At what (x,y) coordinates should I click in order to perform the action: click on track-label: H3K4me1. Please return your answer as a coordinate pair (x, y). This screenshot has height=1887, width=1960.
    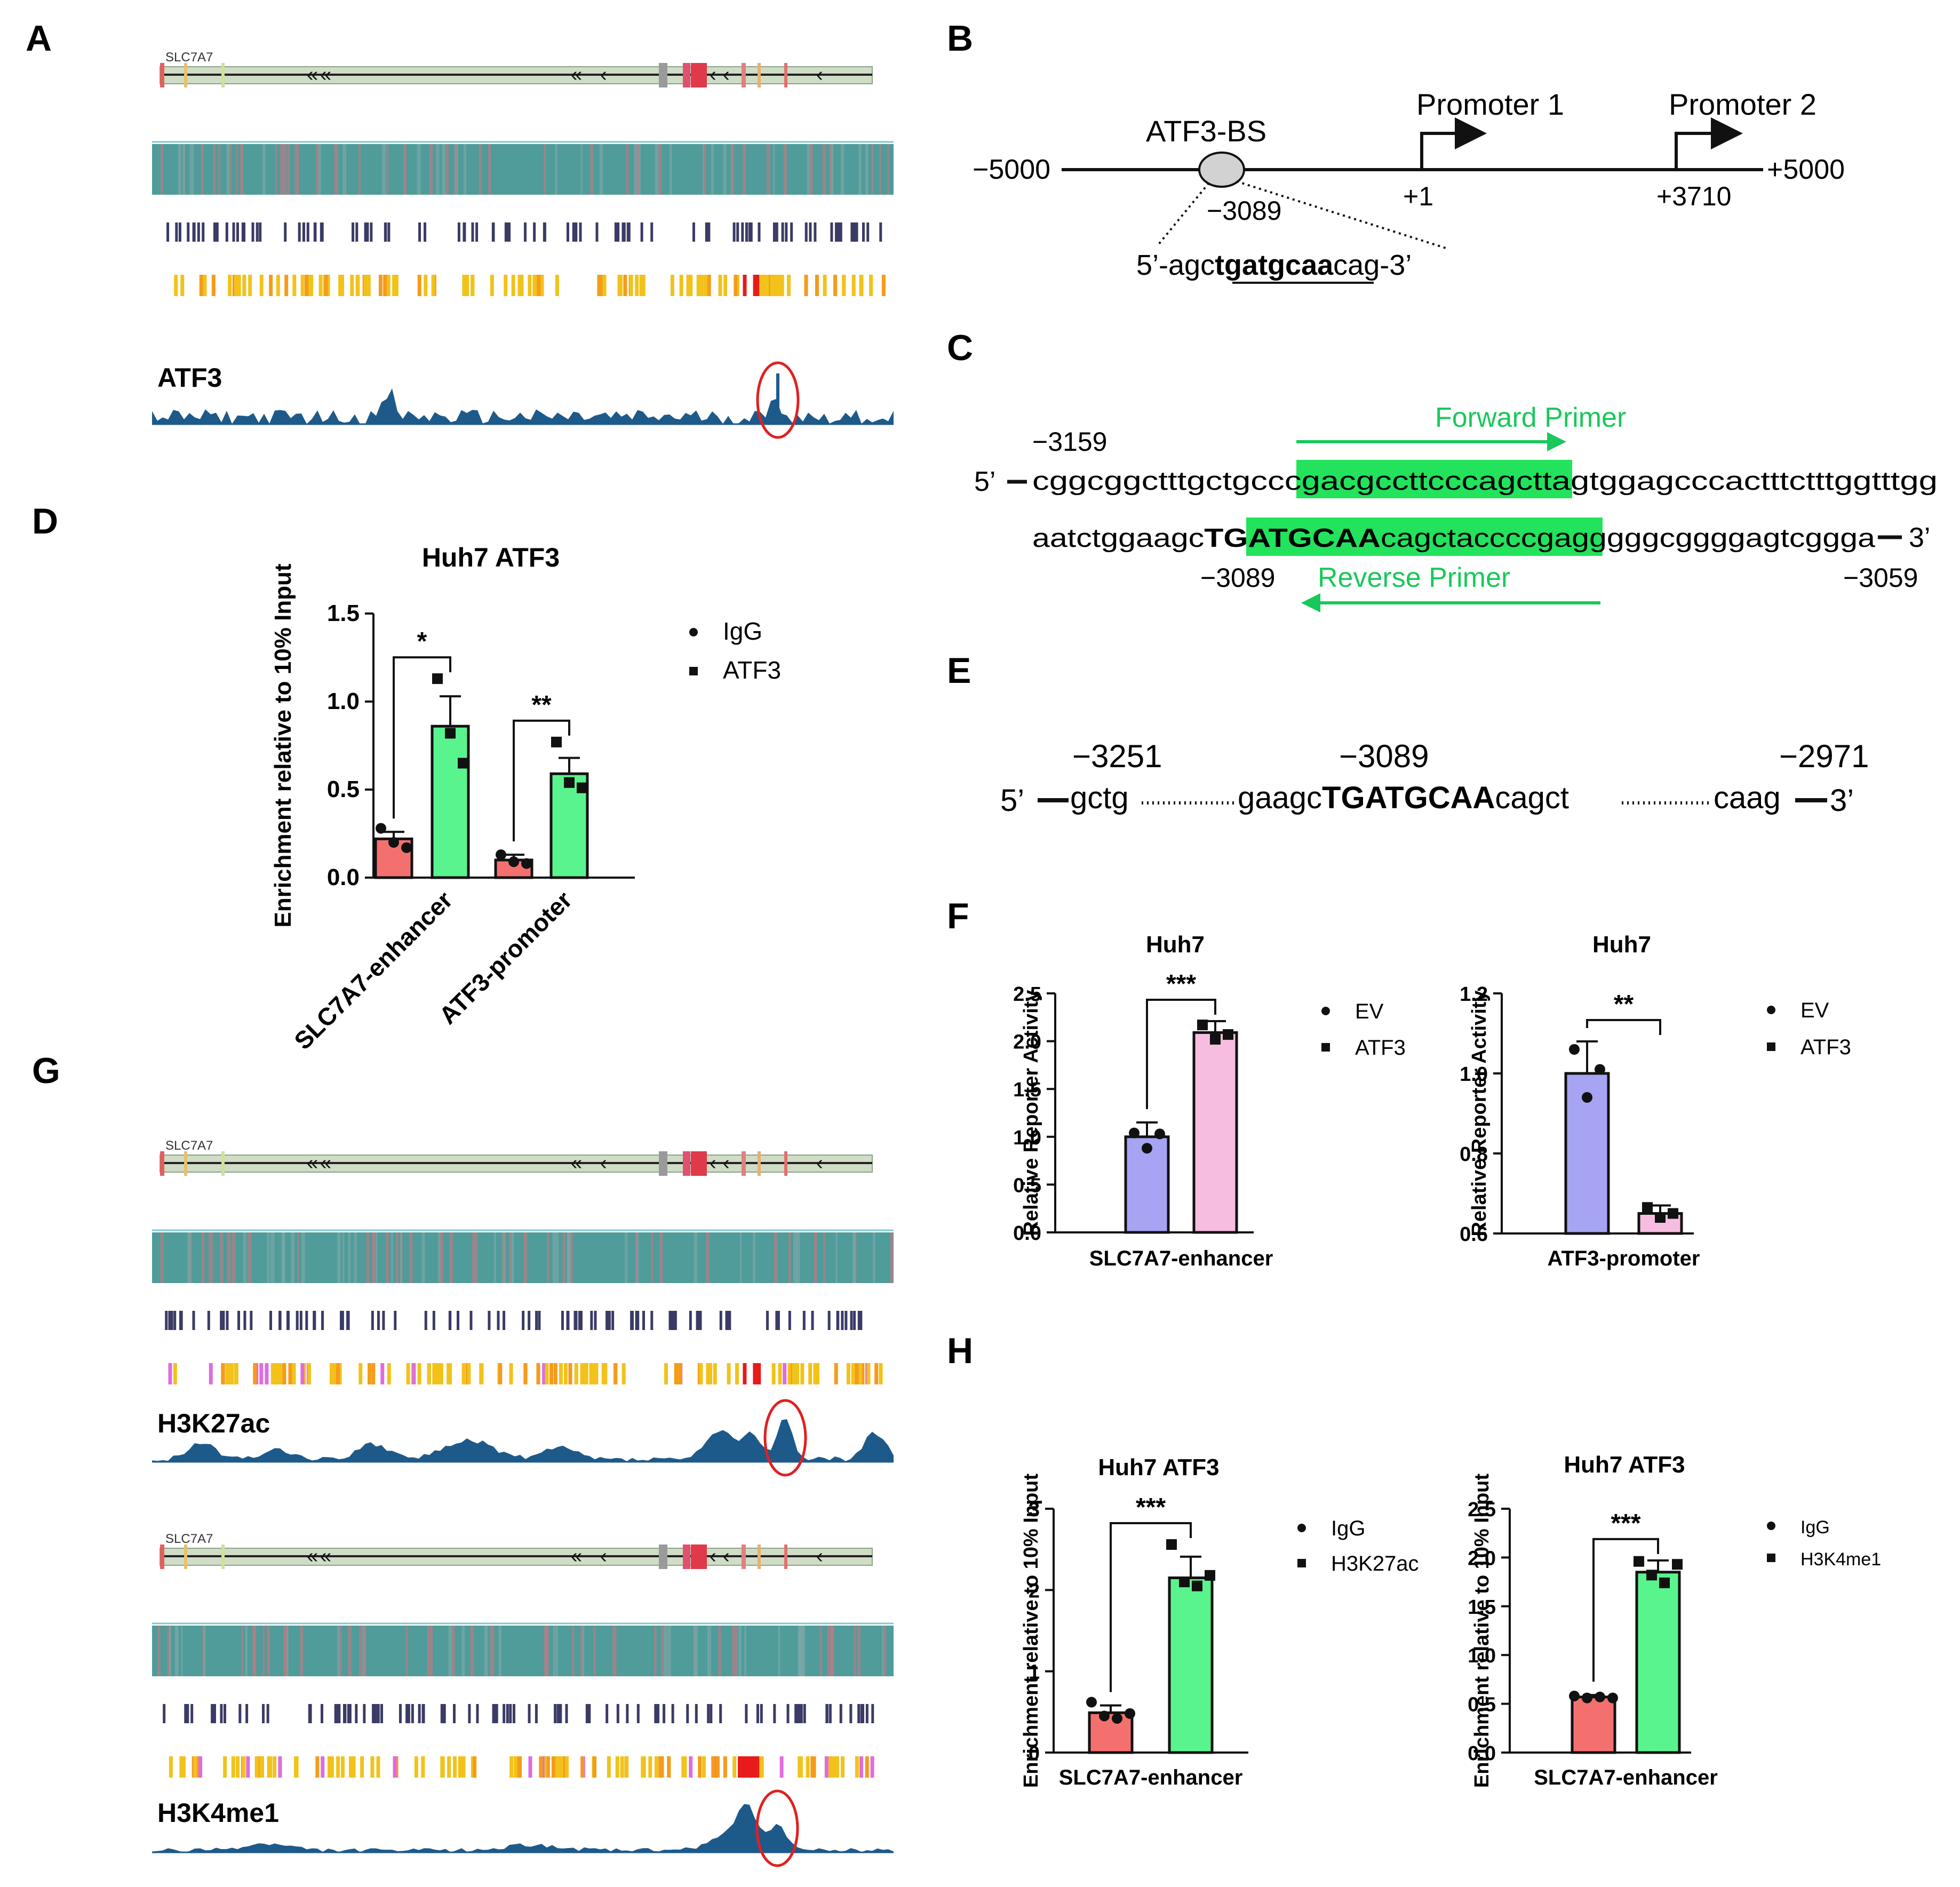
    Looking at the image, I should click on (218, 1813).